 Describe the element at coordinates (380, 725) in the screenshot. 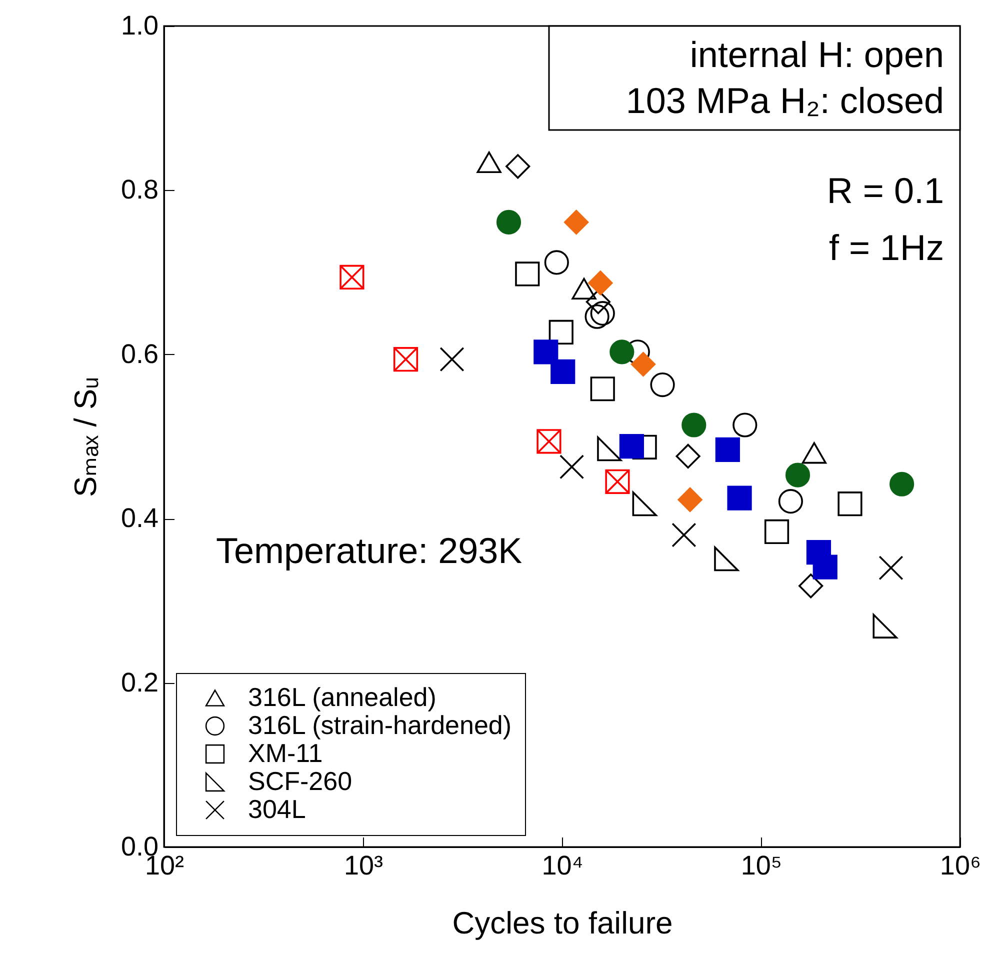

I see `legend-label: 316L (strain-hardened)` at that location.